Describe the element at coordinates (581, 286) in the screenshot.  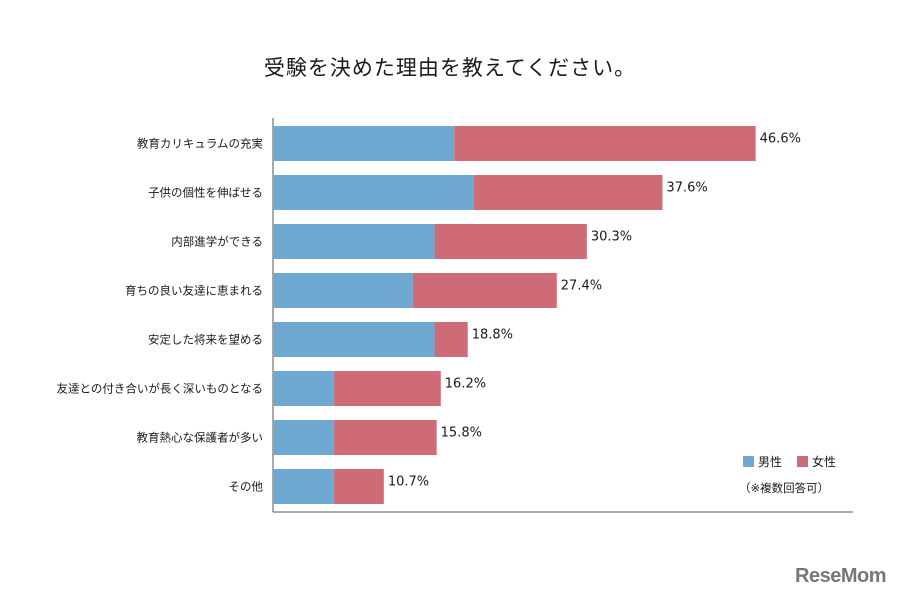
I see `total-value-label: 27.4%` at that location.